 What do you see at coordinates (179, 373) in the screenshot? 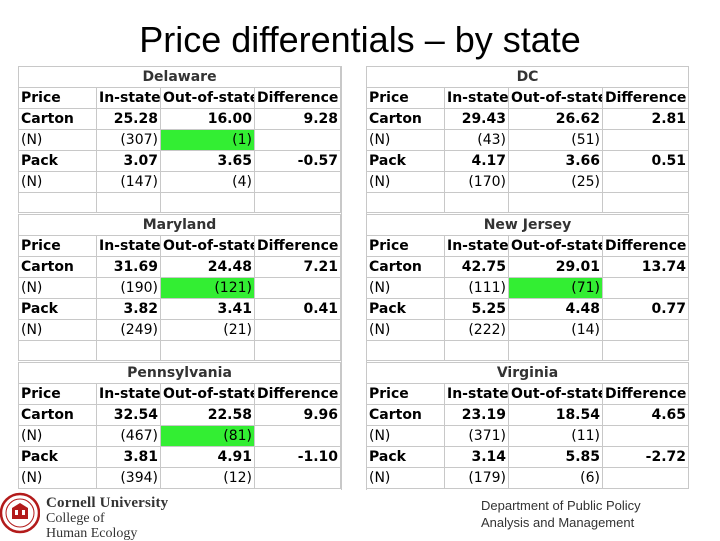
I see `state-name: Pennsylvania` at bounding box center [179, 373].